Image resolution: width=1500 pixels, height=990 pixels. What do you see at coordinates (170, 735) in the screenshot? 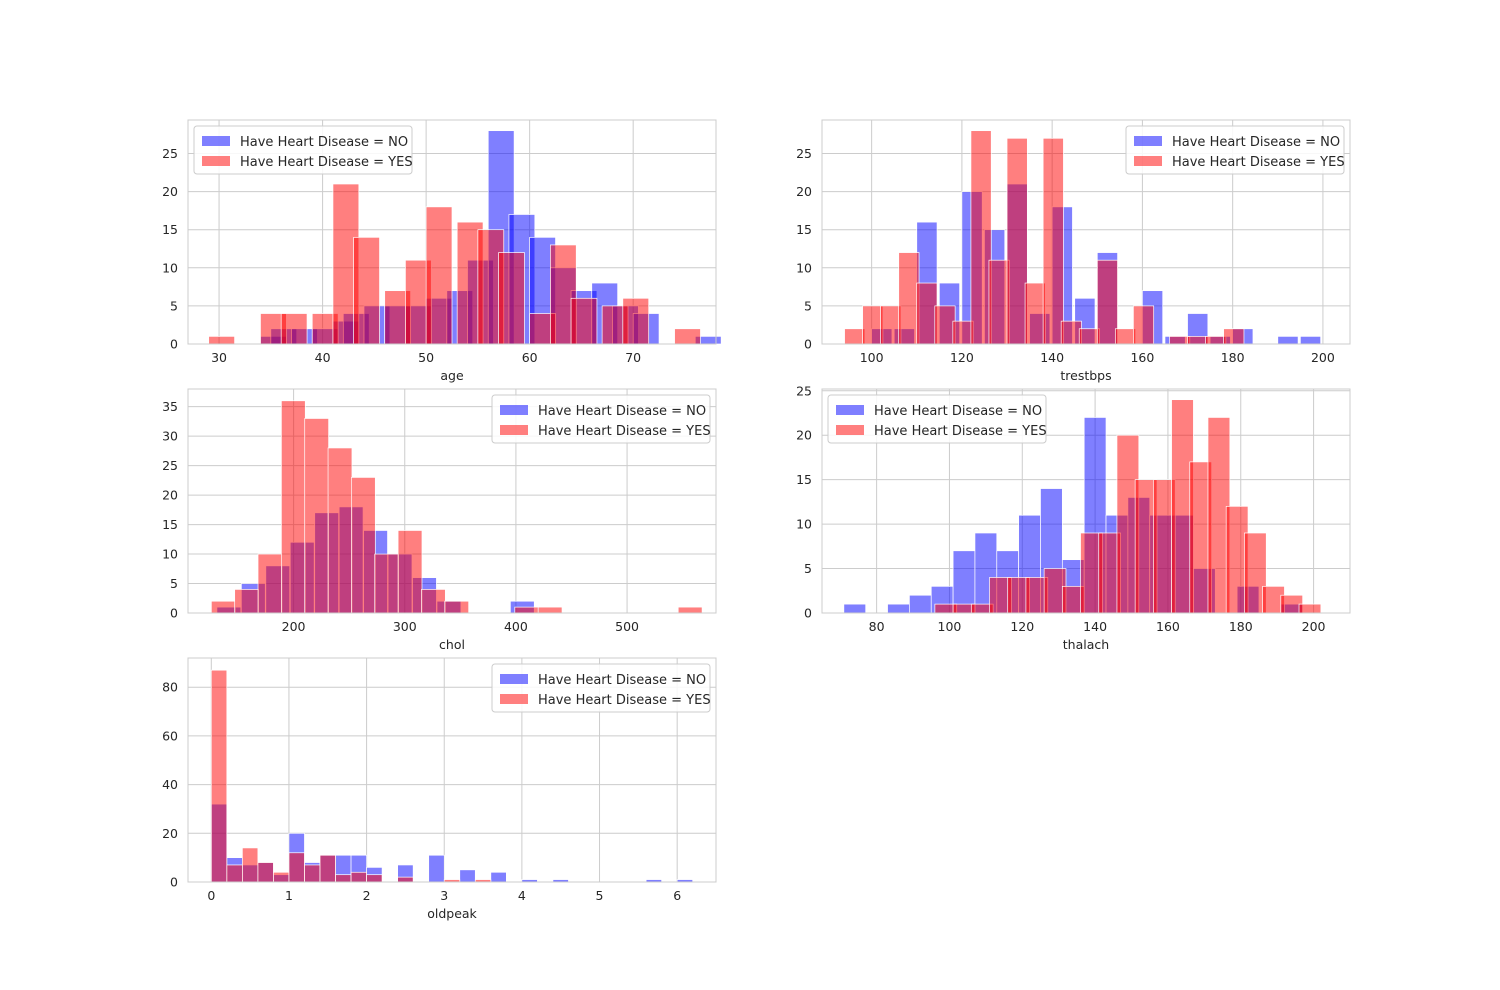
I see `y-tick-label: 60` at bounding box center [170, 735].